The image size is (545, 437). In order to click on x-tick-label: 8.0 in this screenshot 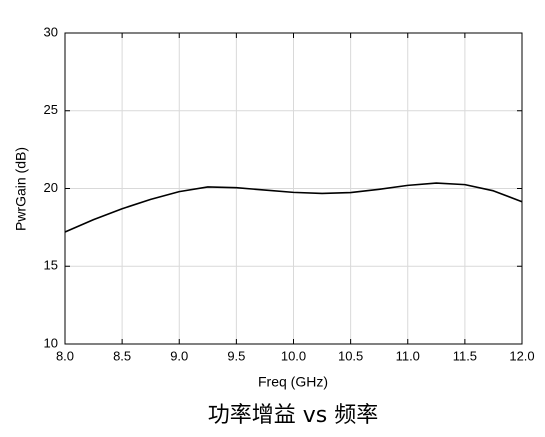, I will do `click(65, 355)`.